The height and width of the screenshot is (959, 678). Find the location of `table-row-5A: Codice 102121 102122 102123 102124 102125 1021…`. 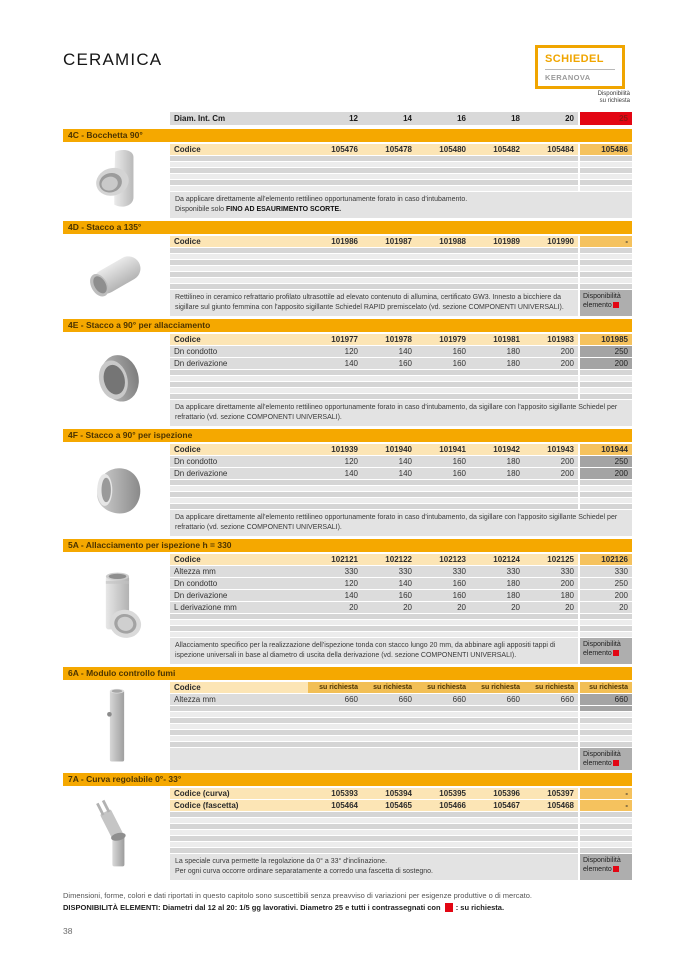

table-row-5A: Codice 102121 102122 102123 102124 102125 1021… is located at coordinates (401, 559).